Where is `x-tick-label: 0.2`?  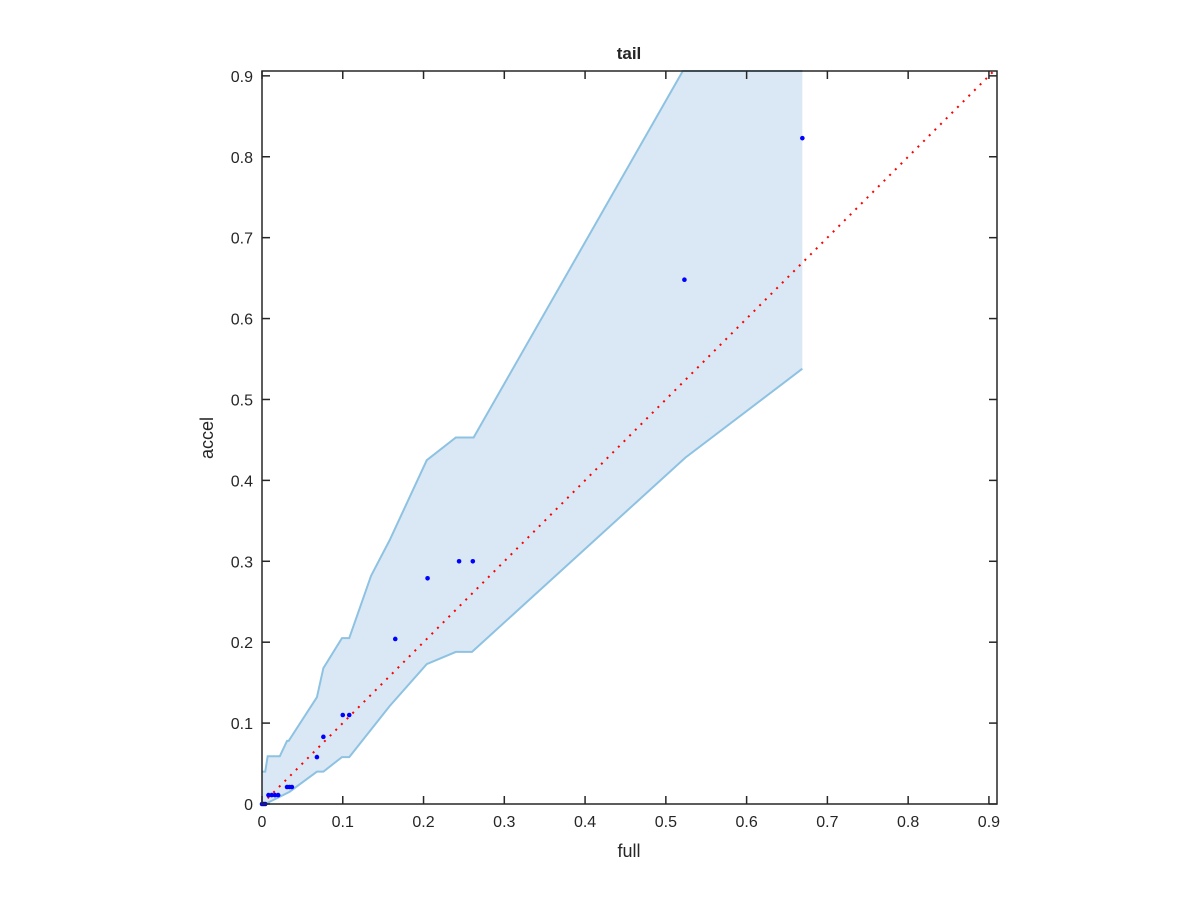 x-tick-label: 0.2 is located at coordinates (423, 822).